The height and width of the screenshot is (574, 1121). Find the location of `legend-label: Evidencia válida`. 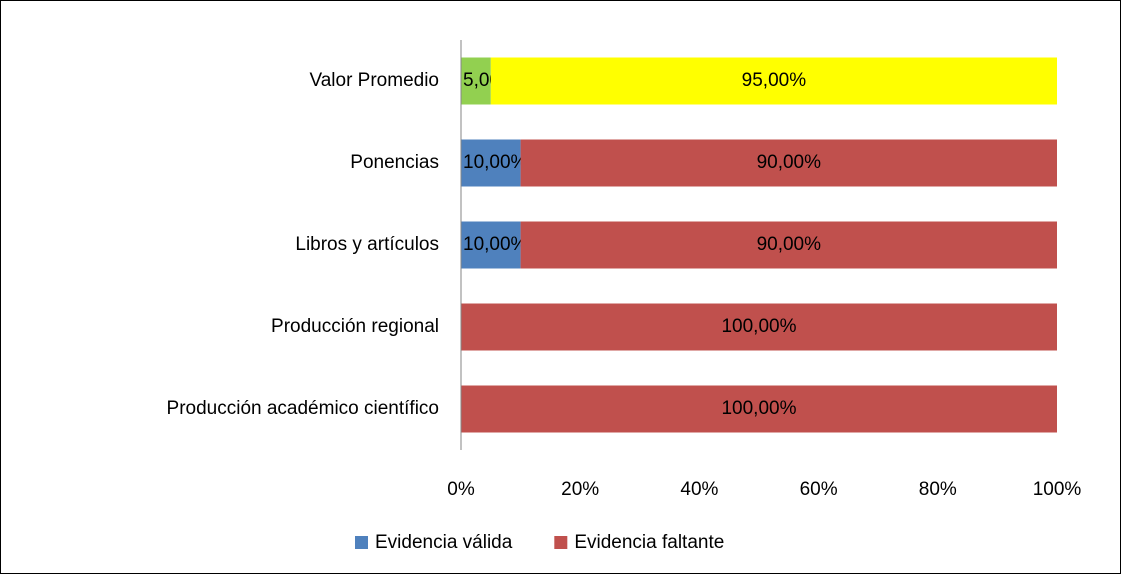

legend-label: Evidencia válida is located at coordinates (444, 542).